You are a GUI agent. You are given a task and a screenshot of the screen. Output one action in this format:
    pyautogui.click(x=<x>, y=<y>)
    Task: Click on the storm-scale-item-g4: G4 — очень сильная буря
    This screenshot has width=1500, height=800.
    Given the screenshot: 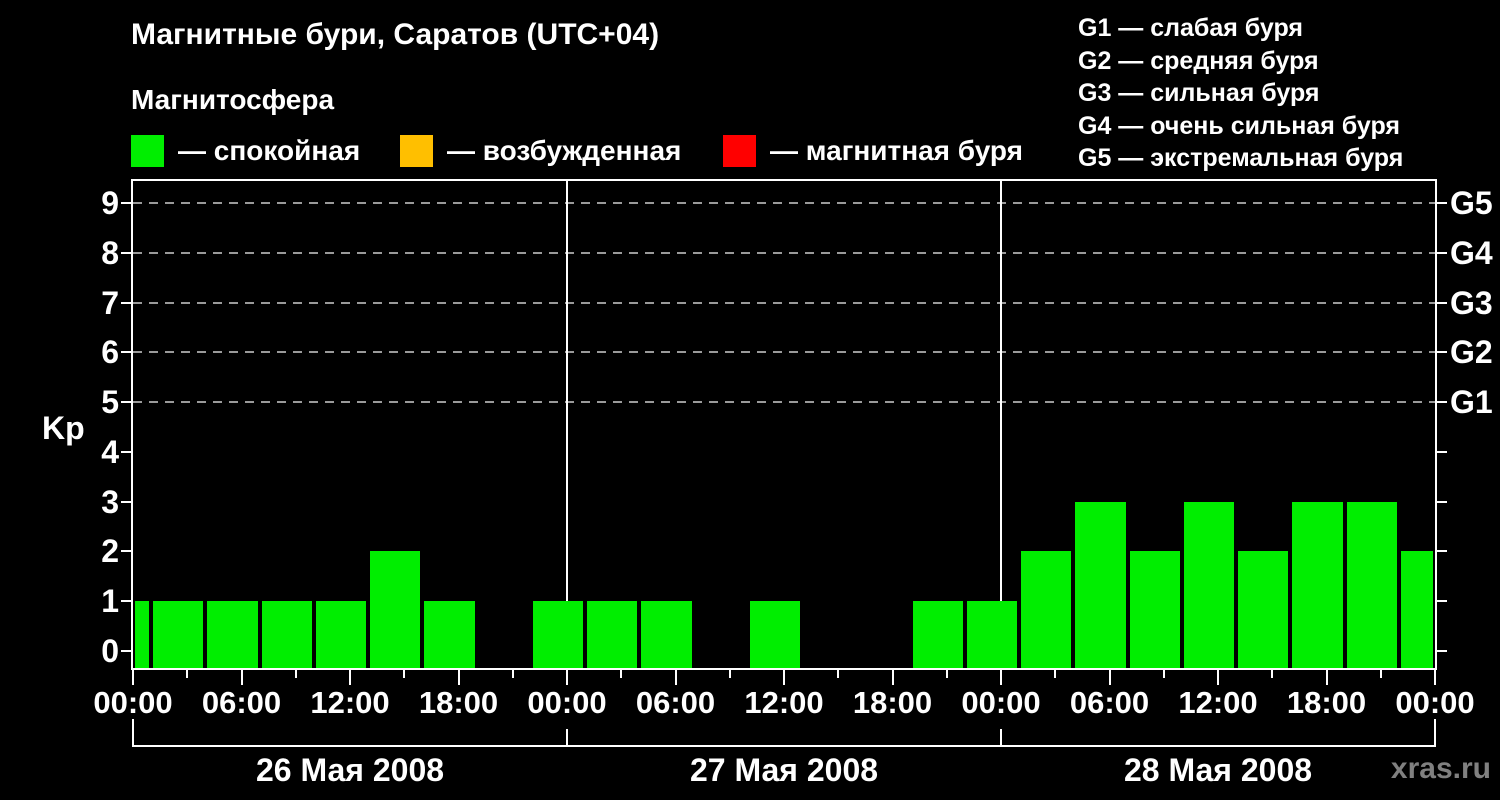 What is the action you would take?
    pyautogui.click(x=1239, y=125)
    